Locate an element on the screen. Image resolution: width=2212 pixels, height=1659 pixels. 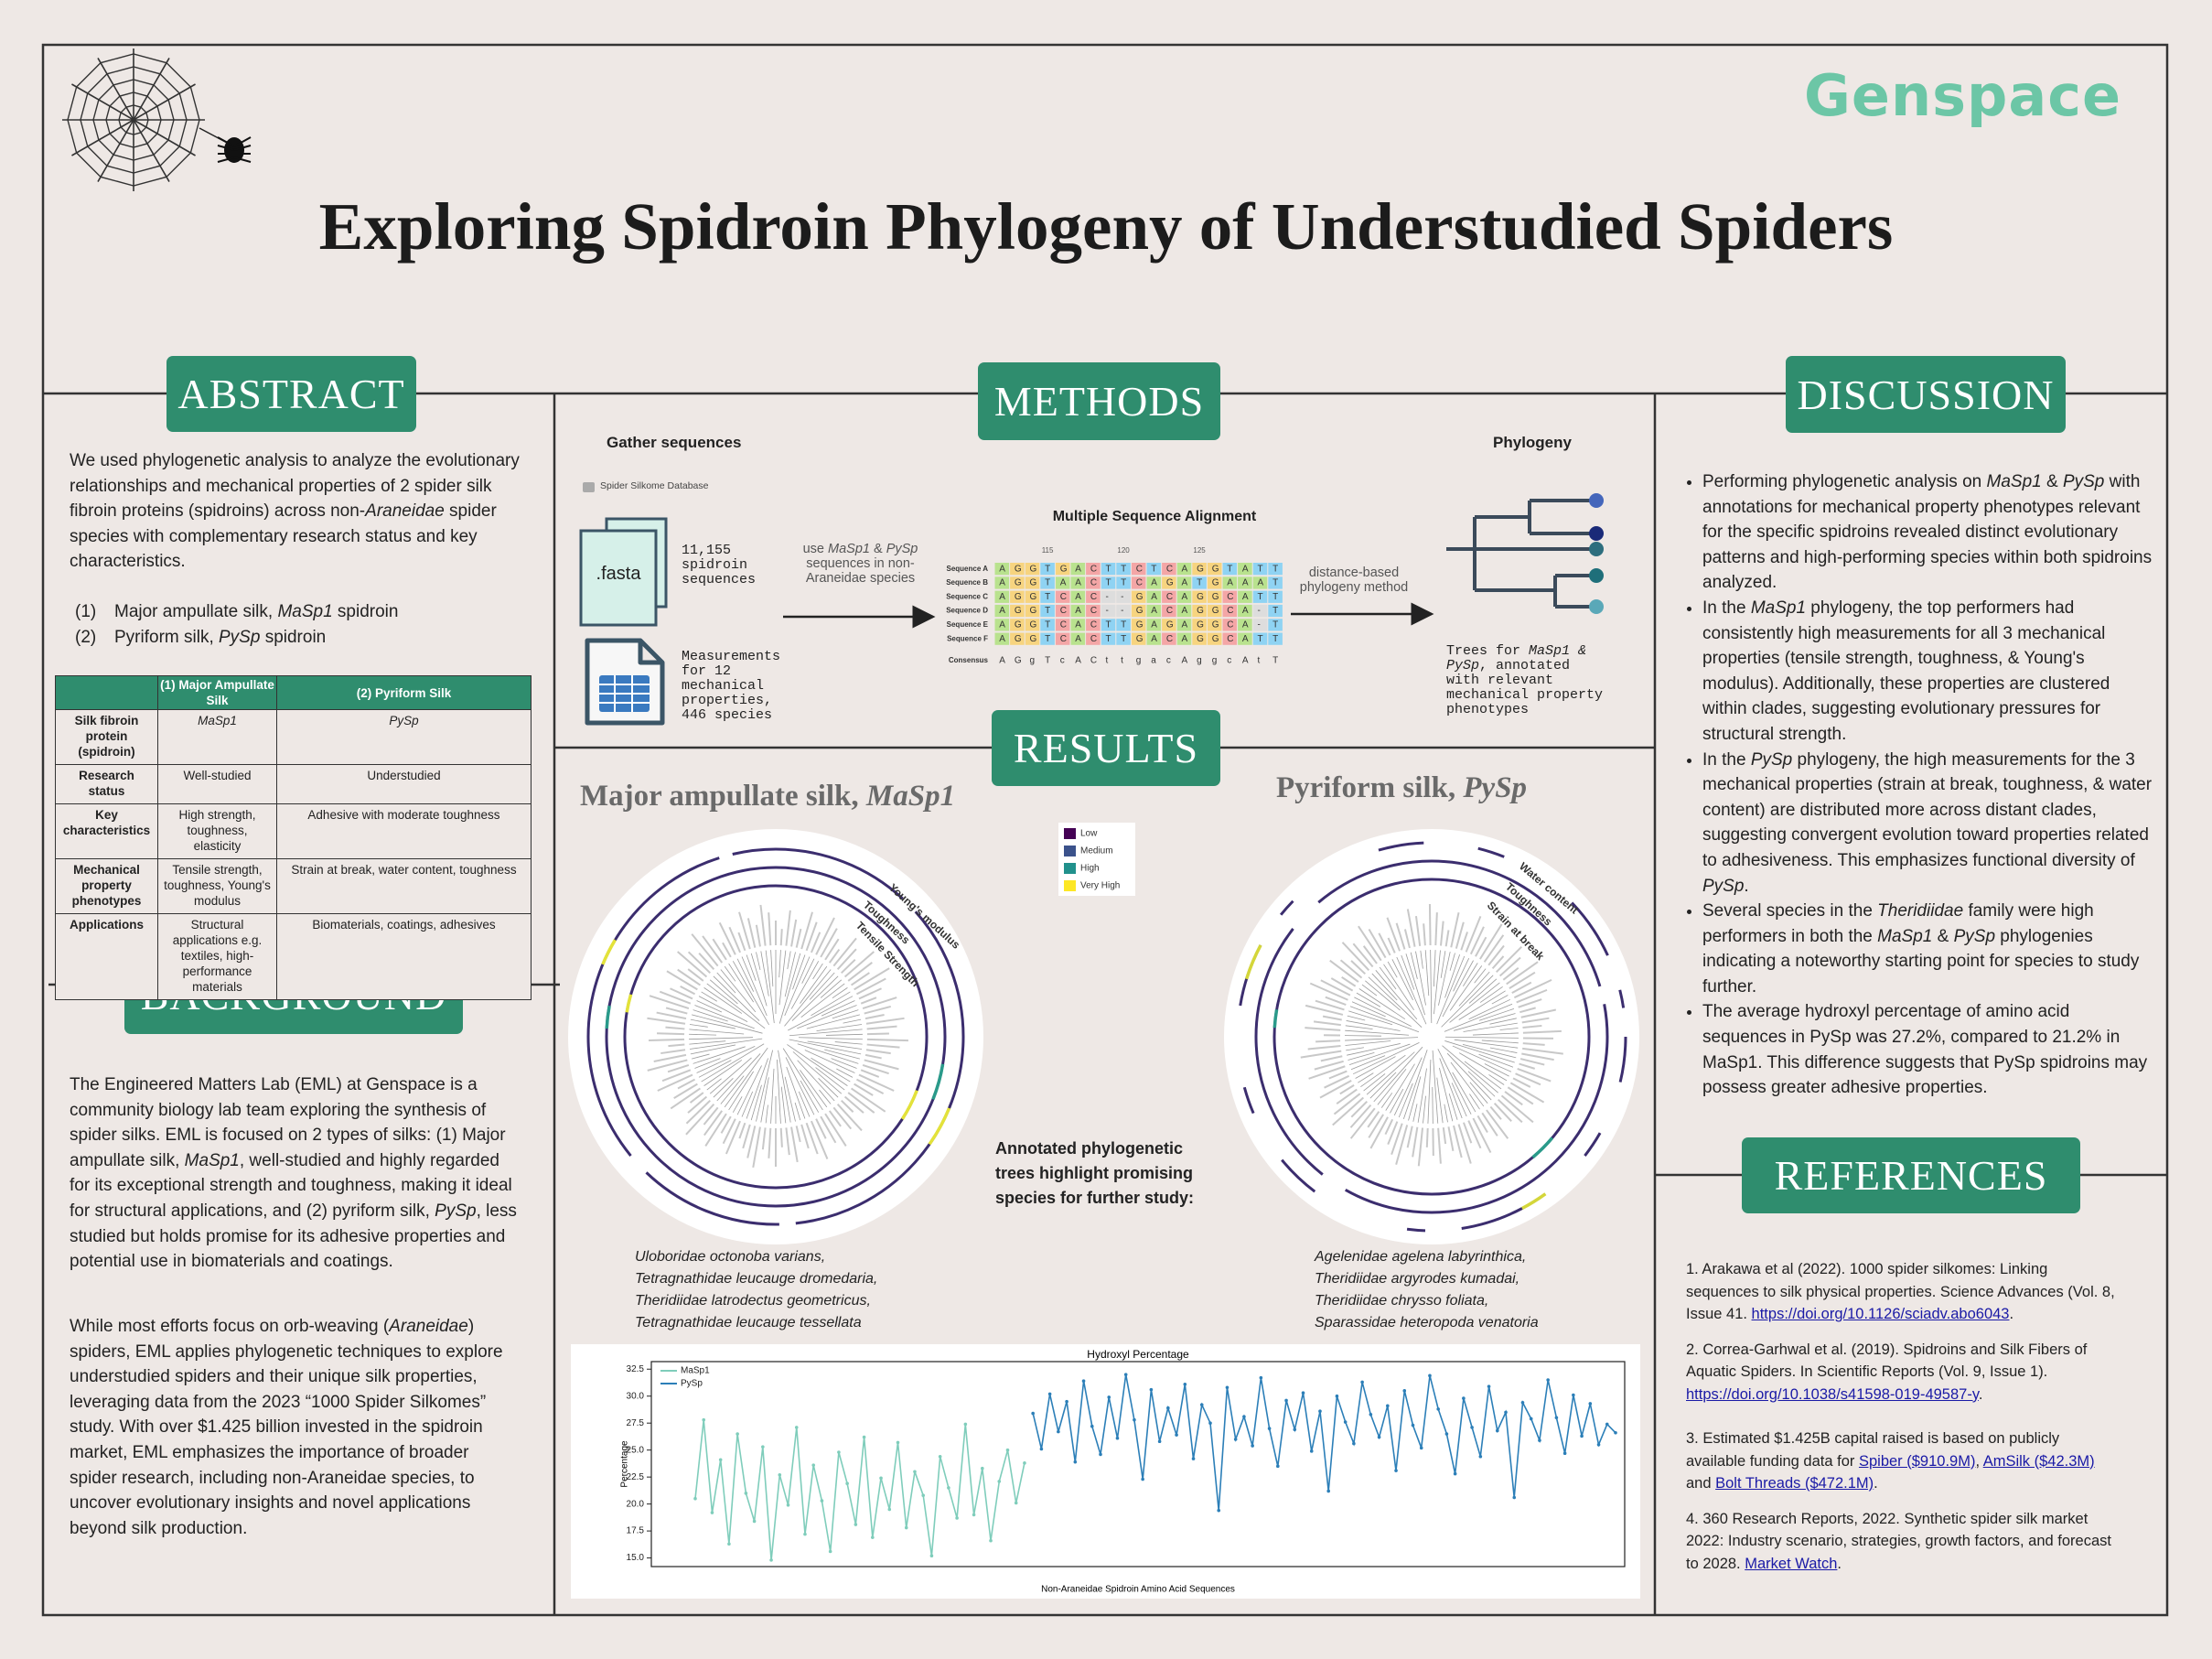
y-tick-label: 15.0 is located at coordinates (636, 1558).